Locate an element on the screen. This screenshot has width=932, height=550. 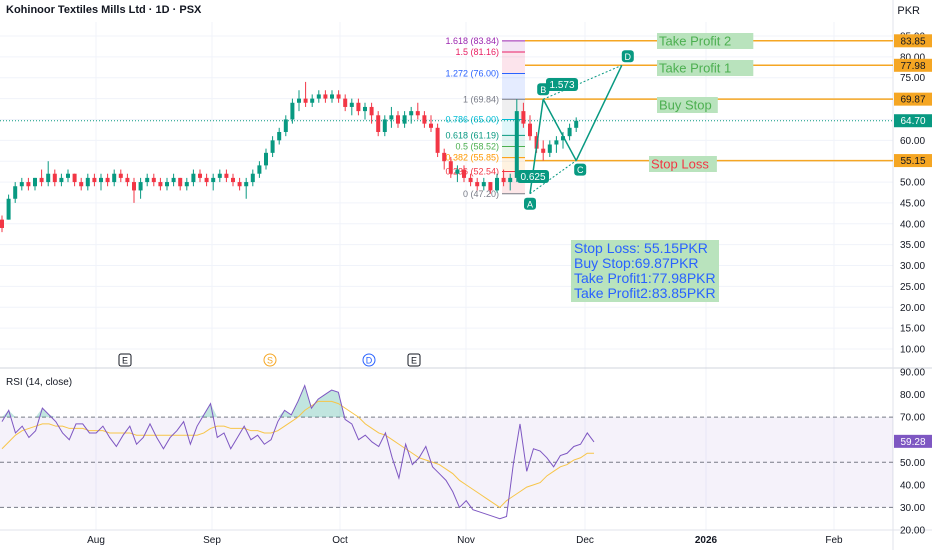
event-marker-label: E is located at coordinates (125, 361).